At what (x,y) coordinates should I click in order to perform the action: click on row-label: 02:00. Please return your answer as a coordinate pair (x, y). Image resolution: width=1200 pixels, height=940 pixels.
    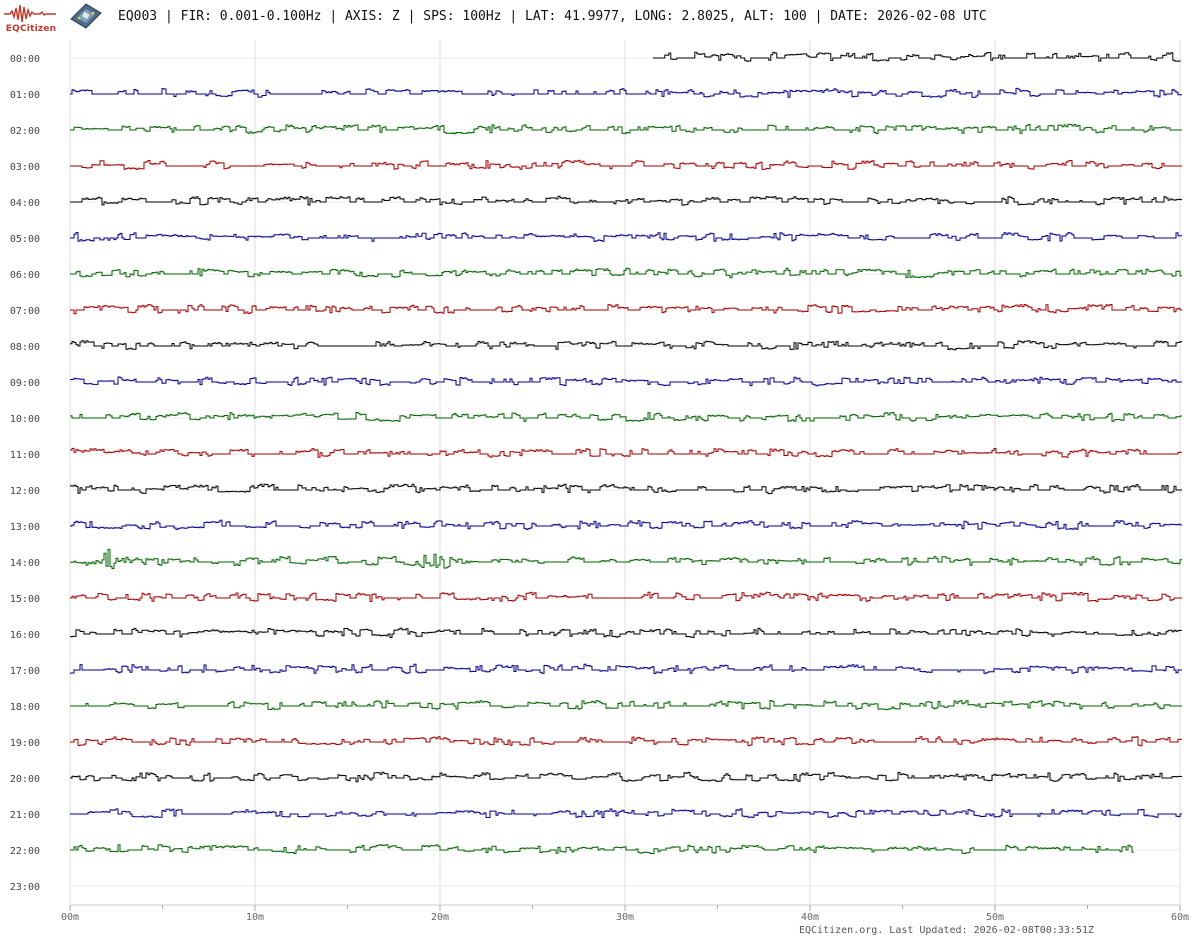
    Looking at the image, I should click on (25, 131).